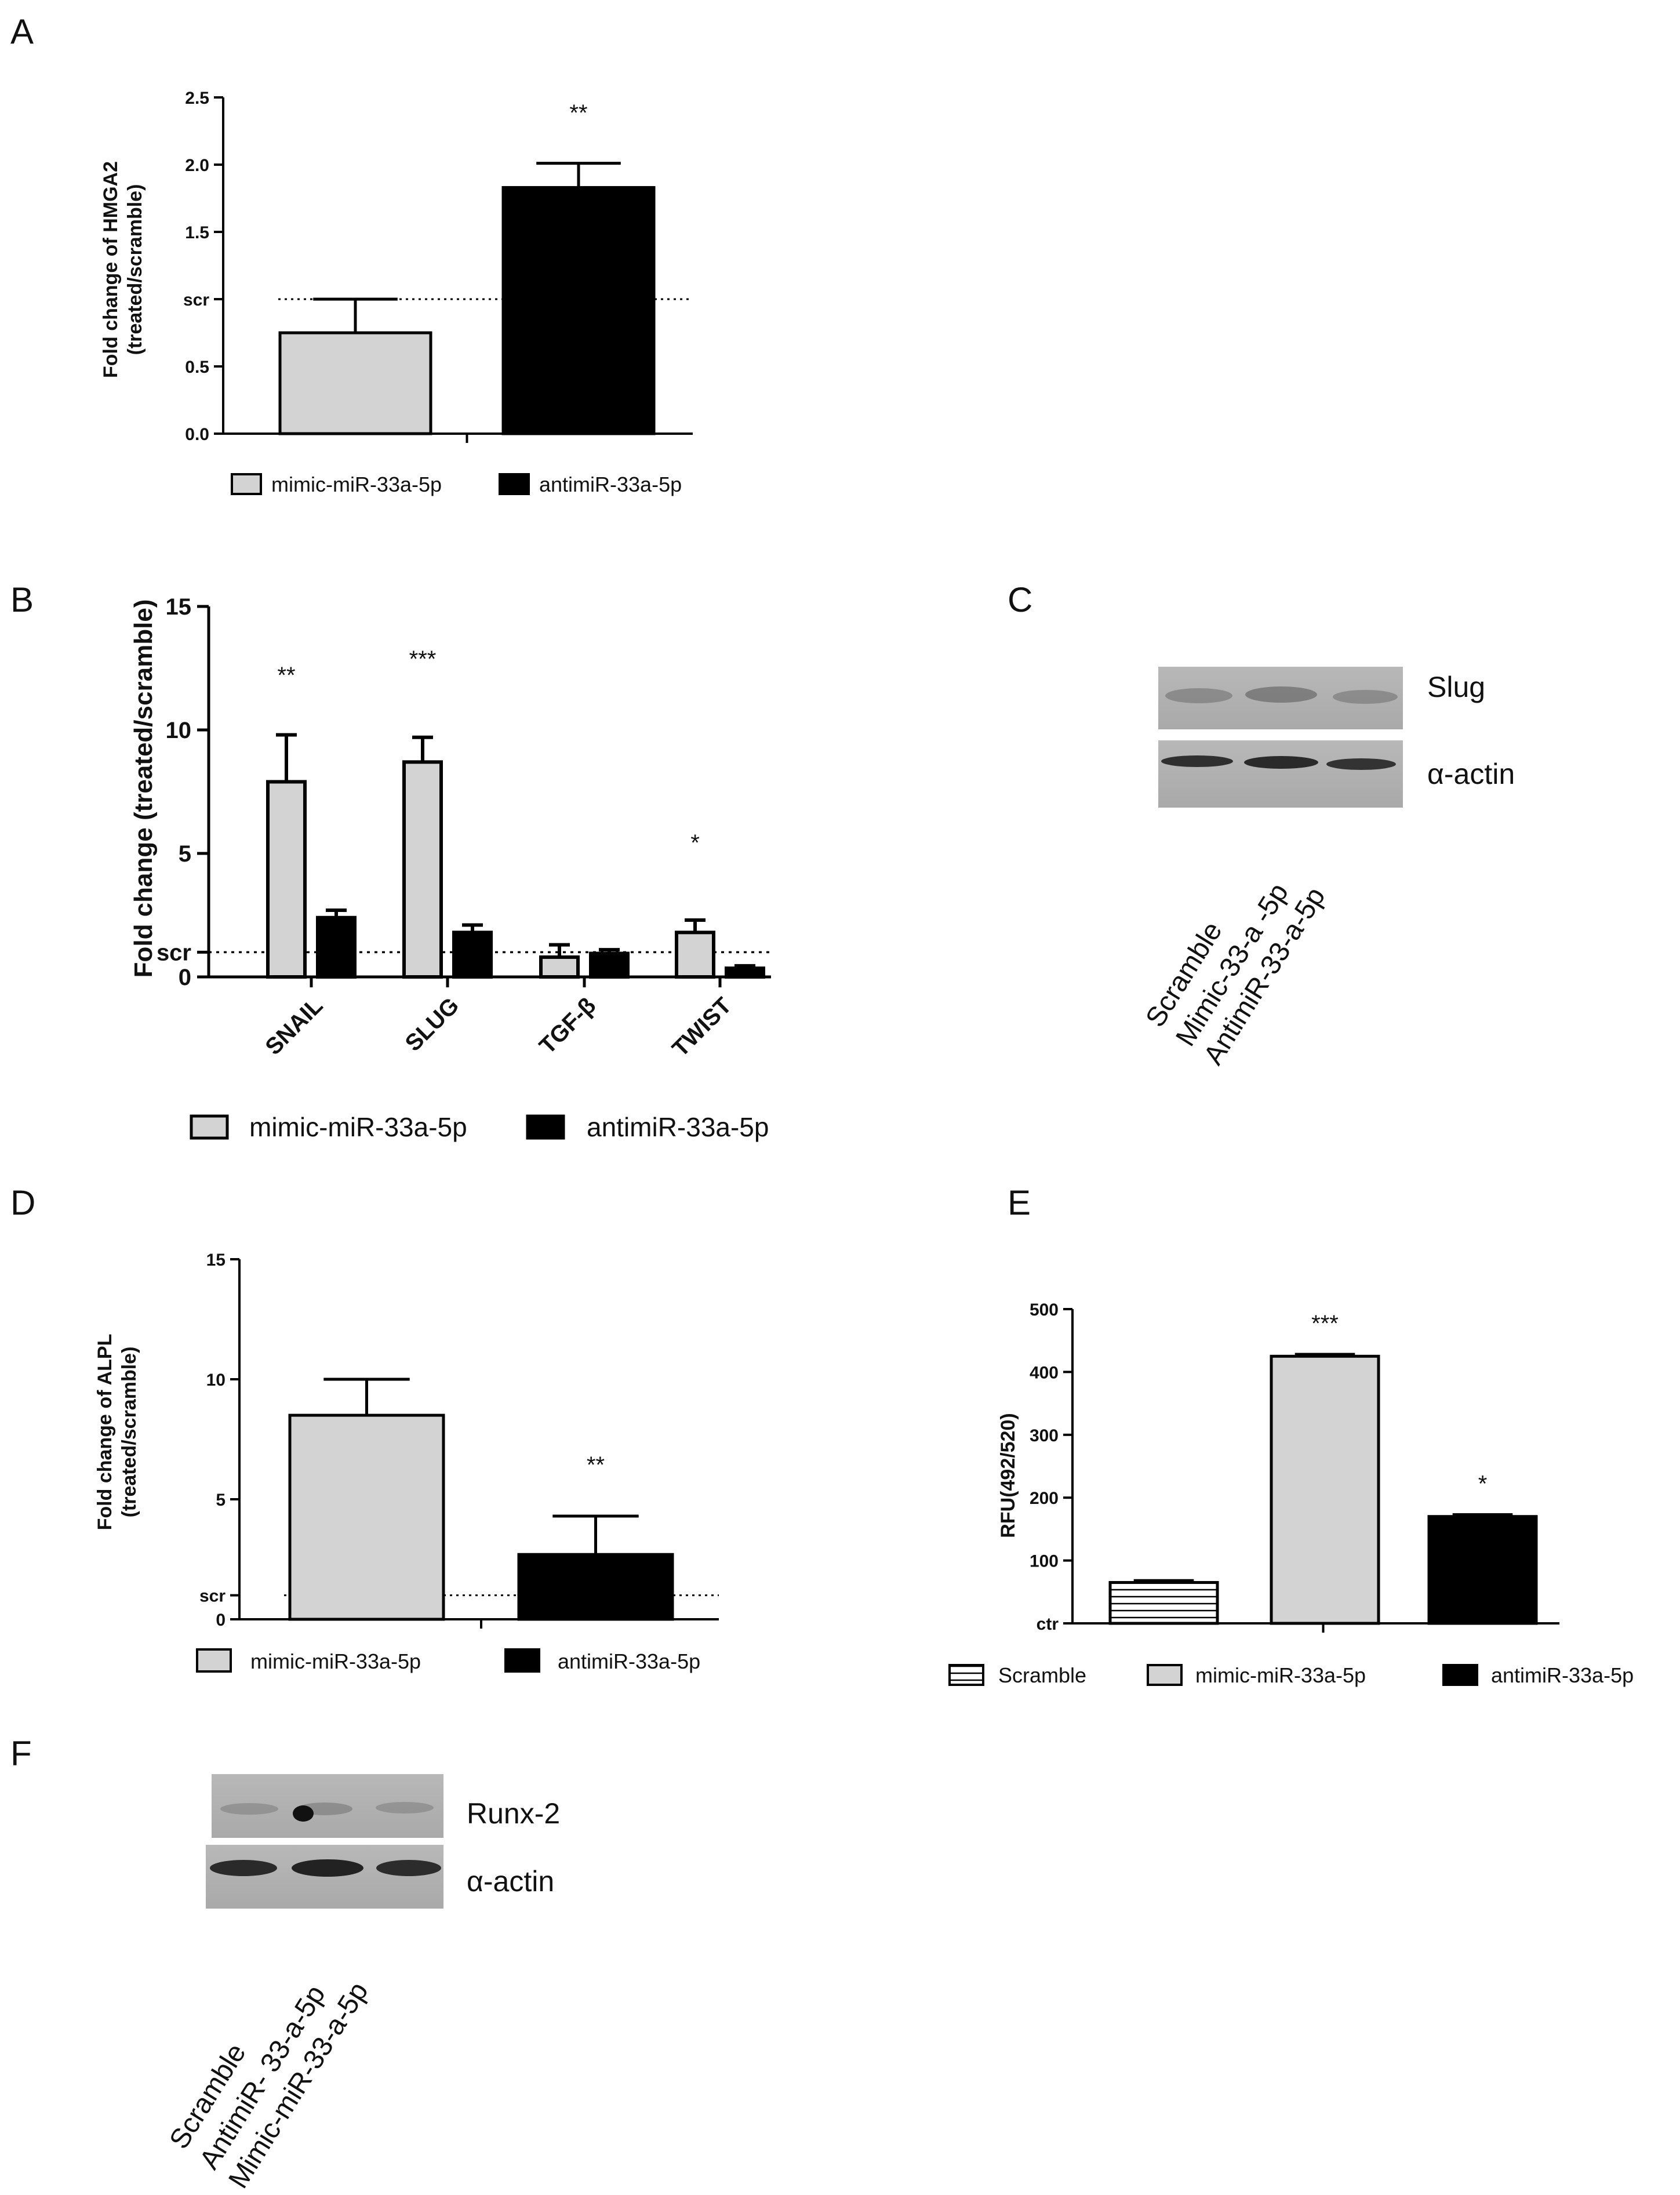 Image resolution: width=1680 pixels, height=2195 pixels. What do you see at coordinates (135, 269) in the screenshot?
I see `chart-a-ylabel-2: (treated/scramble)` at bounding box center [135, 269].